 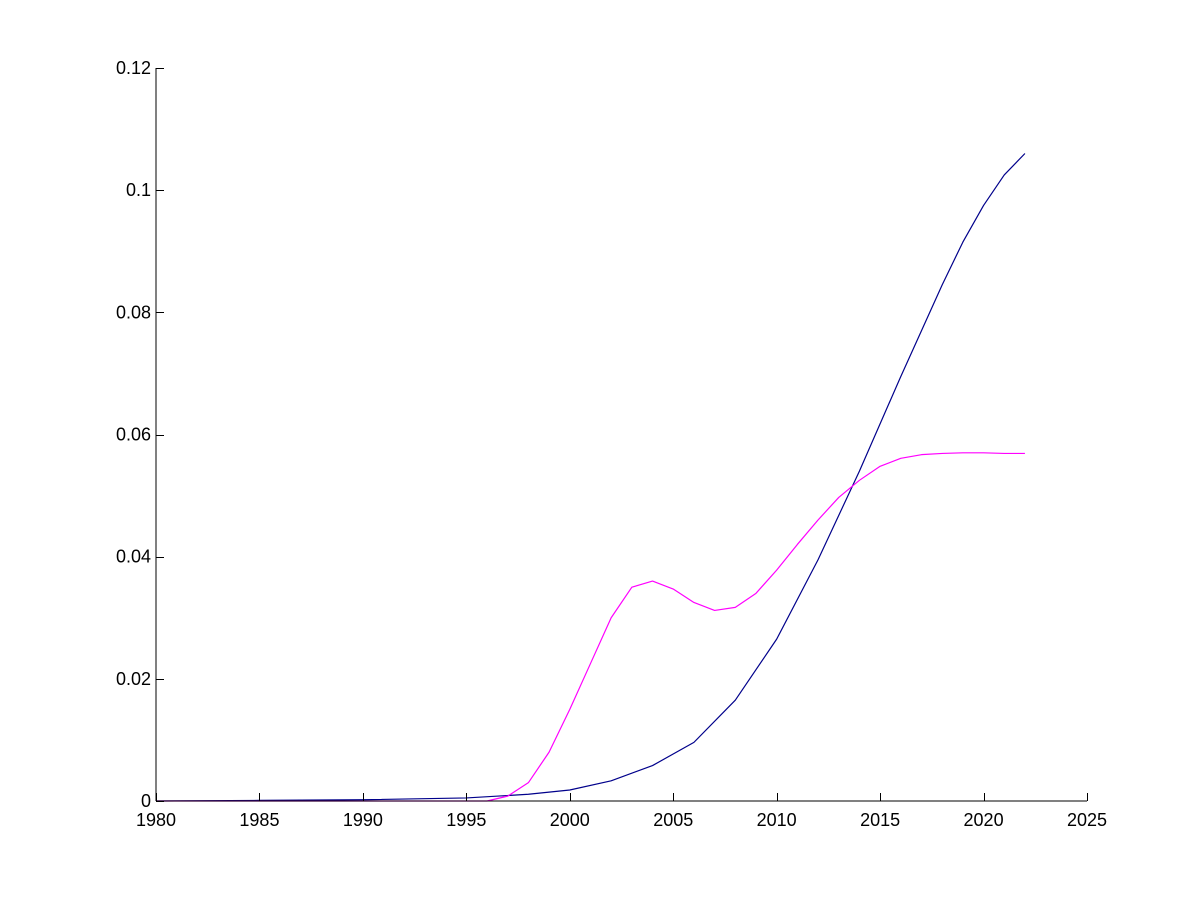 What do you see at coordinates (466, 820) in the screenshot?
I see `x-tick-label: 1995` at bounding box center [466, 820].